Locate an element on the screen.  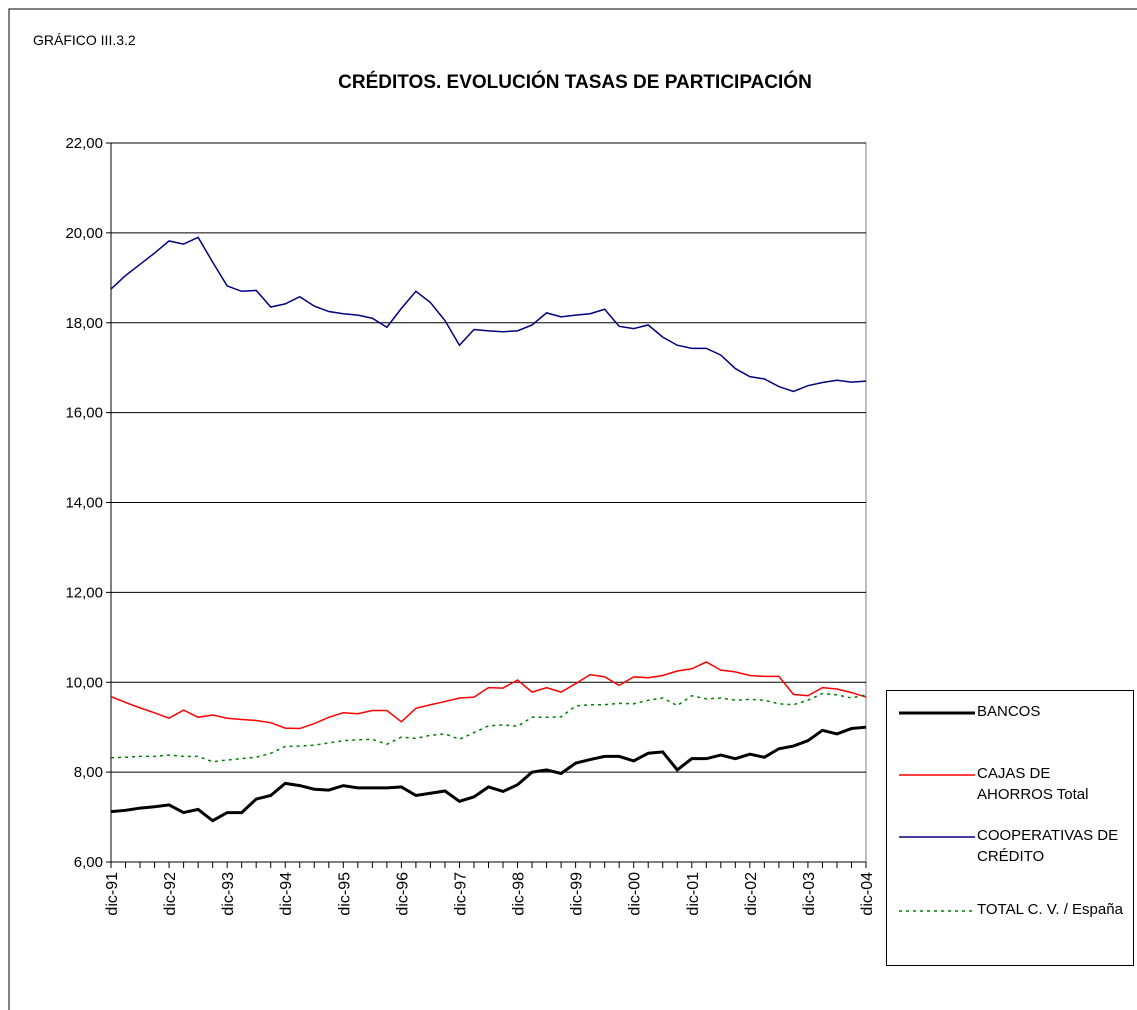
legend-entry: TOTAL C. V. / España is located at coordinates (1007, 910).